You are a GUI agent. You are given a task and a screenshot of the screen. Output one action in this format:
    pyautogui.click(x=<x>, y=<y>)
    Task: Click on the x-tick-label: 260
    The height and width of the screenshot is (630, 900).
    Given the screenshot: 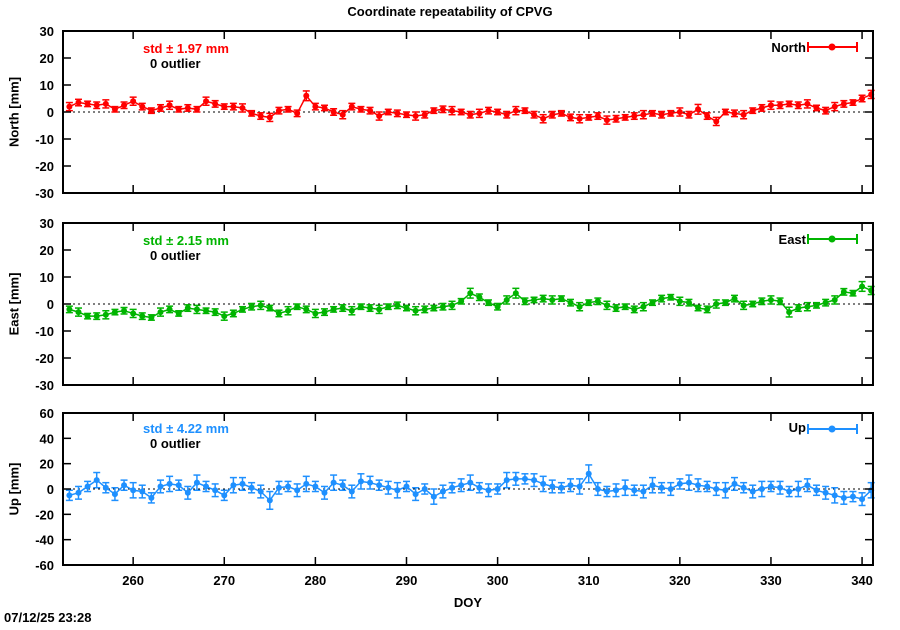 What is the action you would take?
    pyautogui.click(x=133, y=580)
    